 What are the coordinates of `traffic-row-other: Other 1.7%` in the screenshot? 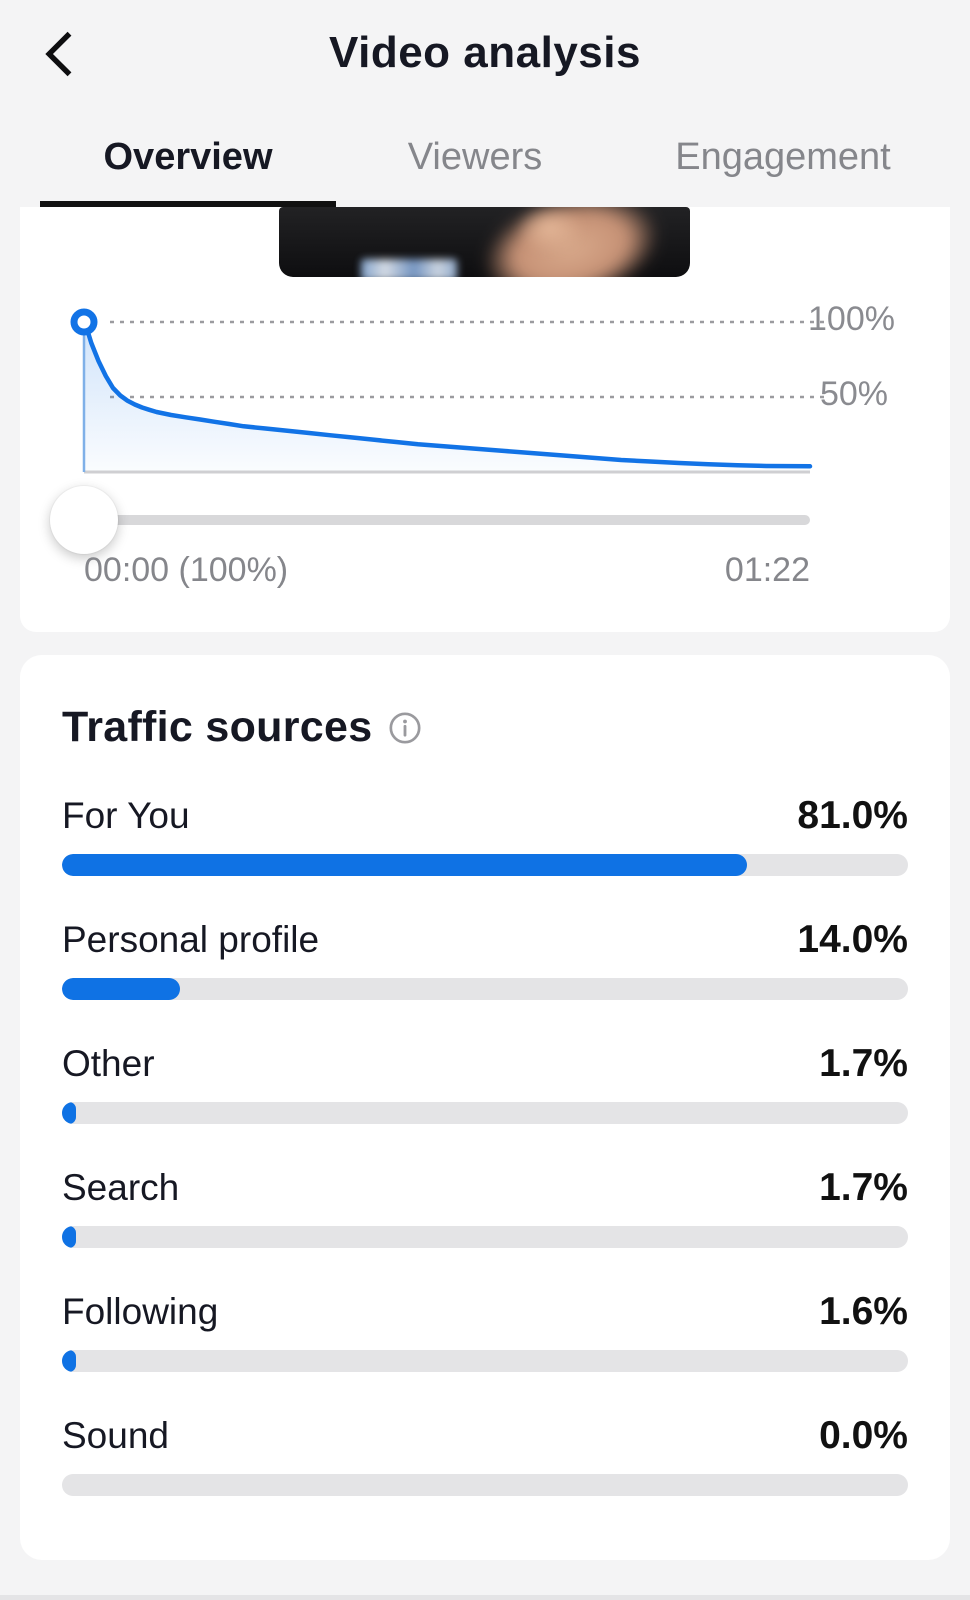 It's located at (485, 1083).